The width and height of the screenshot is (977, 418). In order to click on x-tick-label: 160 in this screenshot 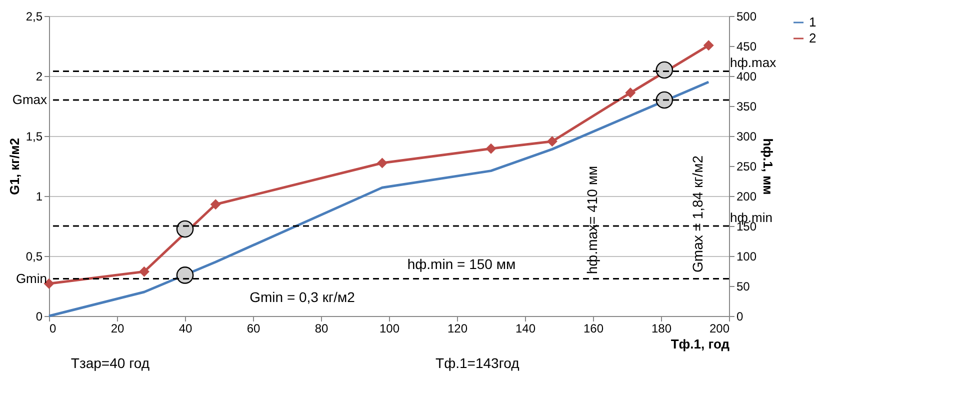, I will do `click(593, 329)`.